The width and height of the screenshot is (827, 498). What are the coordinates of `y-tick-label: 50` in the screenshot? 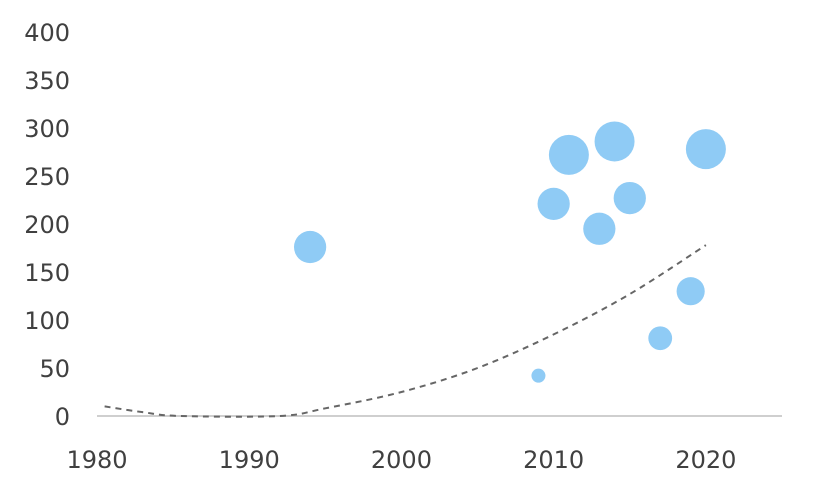 It's located at (54, 369).